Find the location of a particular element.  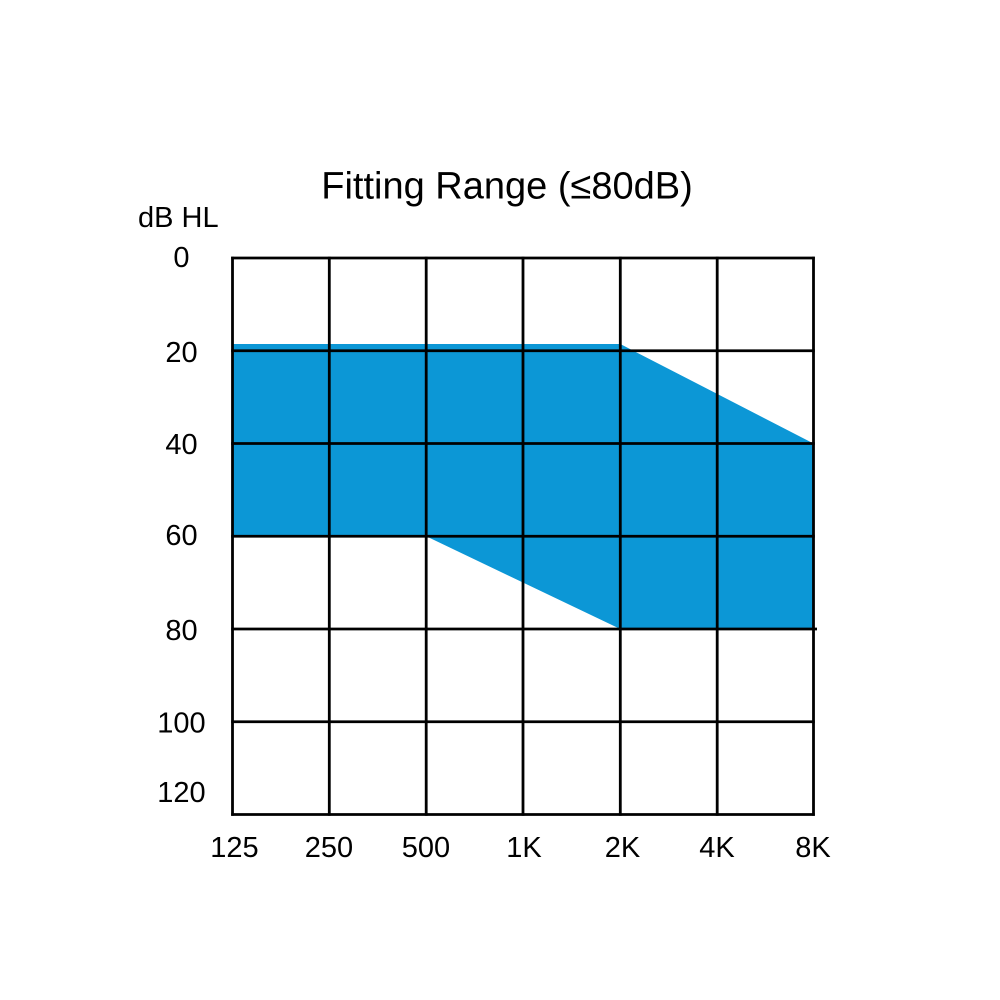

svg-text: 60 is located at coordinates (181, 536).